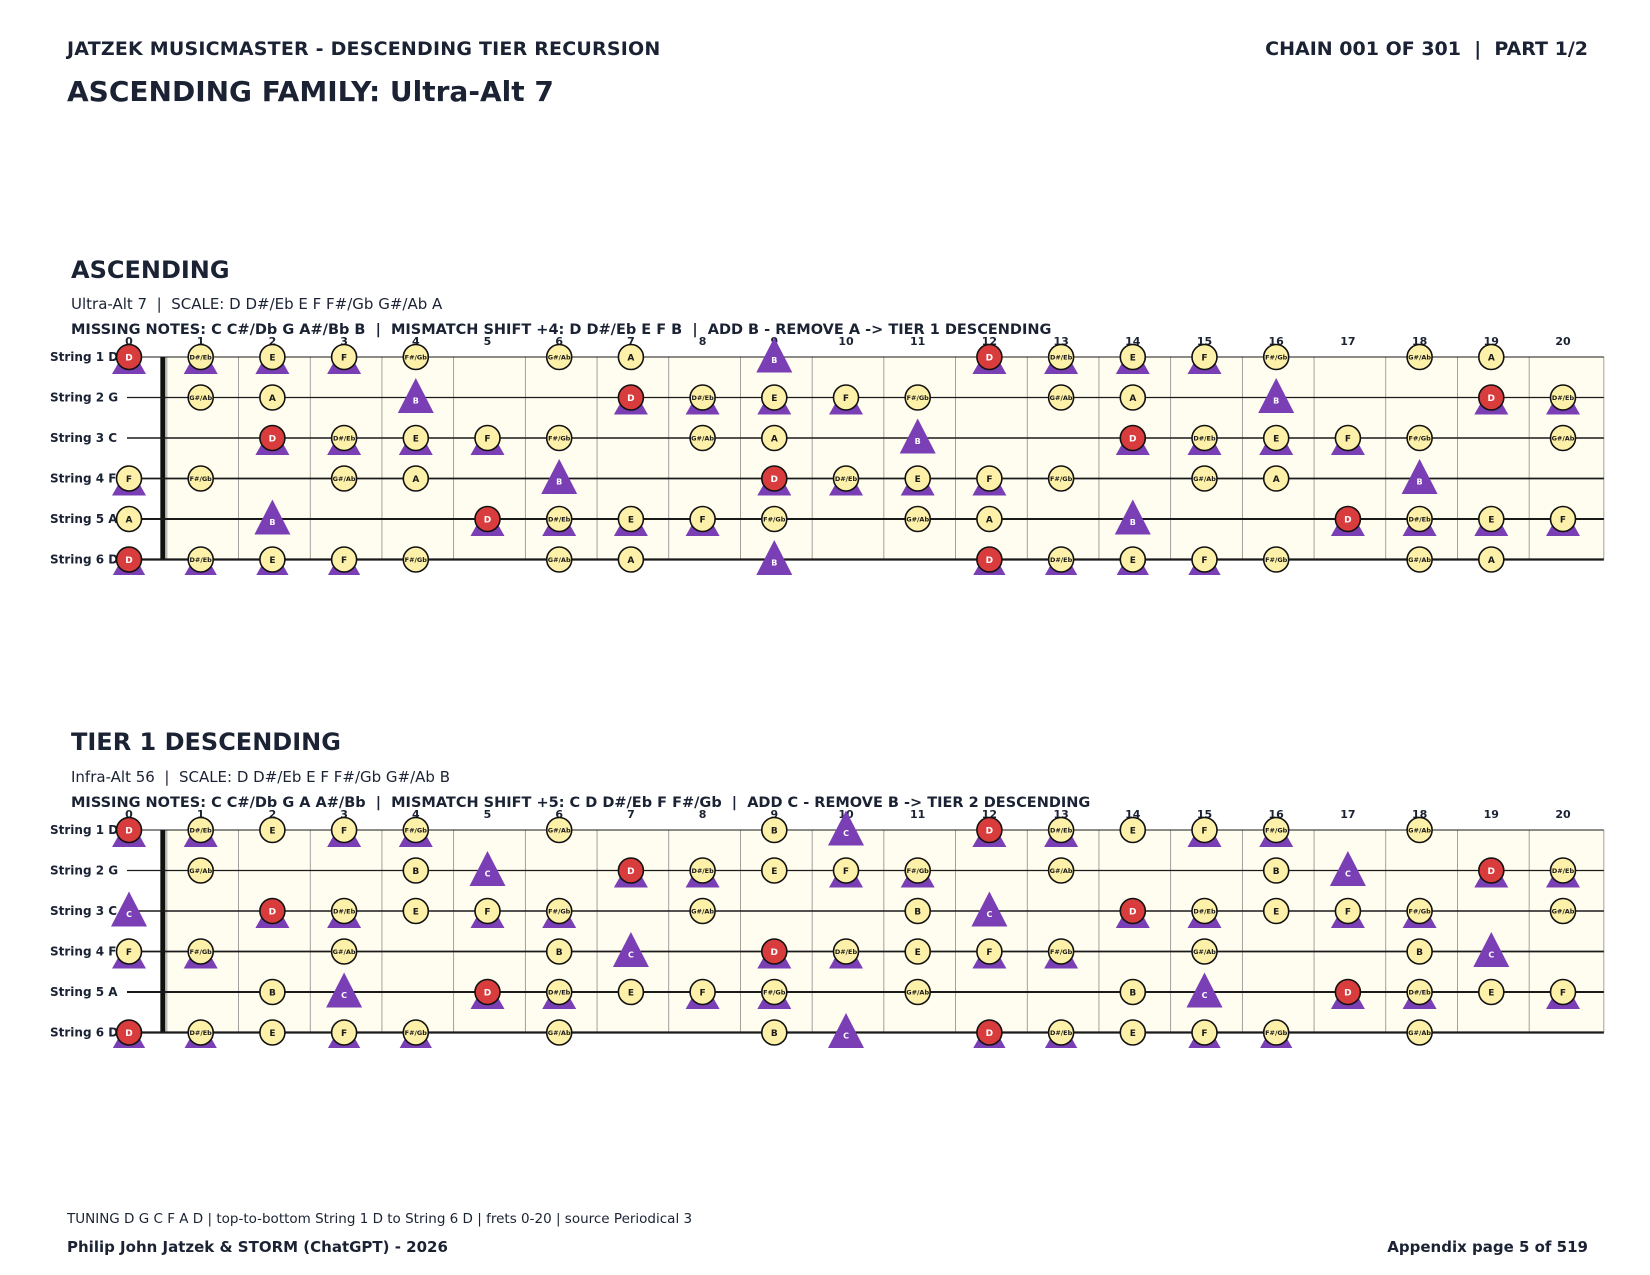  Describe the element at coordinates (989, 521) in the screenshot. I see `note-label: A` at that location.